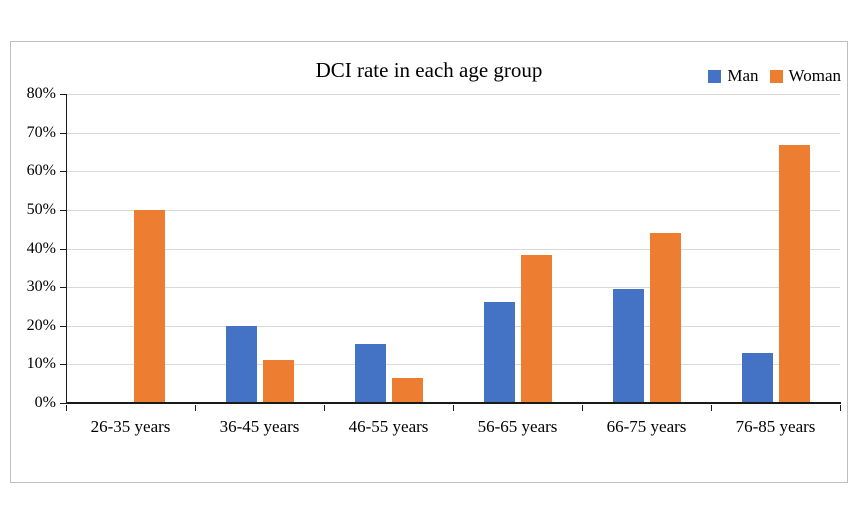 Image resolution: width=866 pixels, height=516 pixels. What do you see at coordinates (41, 325) in the screenshot?
I see `y-tick-label: 20%` at bounding box center [41, 325].